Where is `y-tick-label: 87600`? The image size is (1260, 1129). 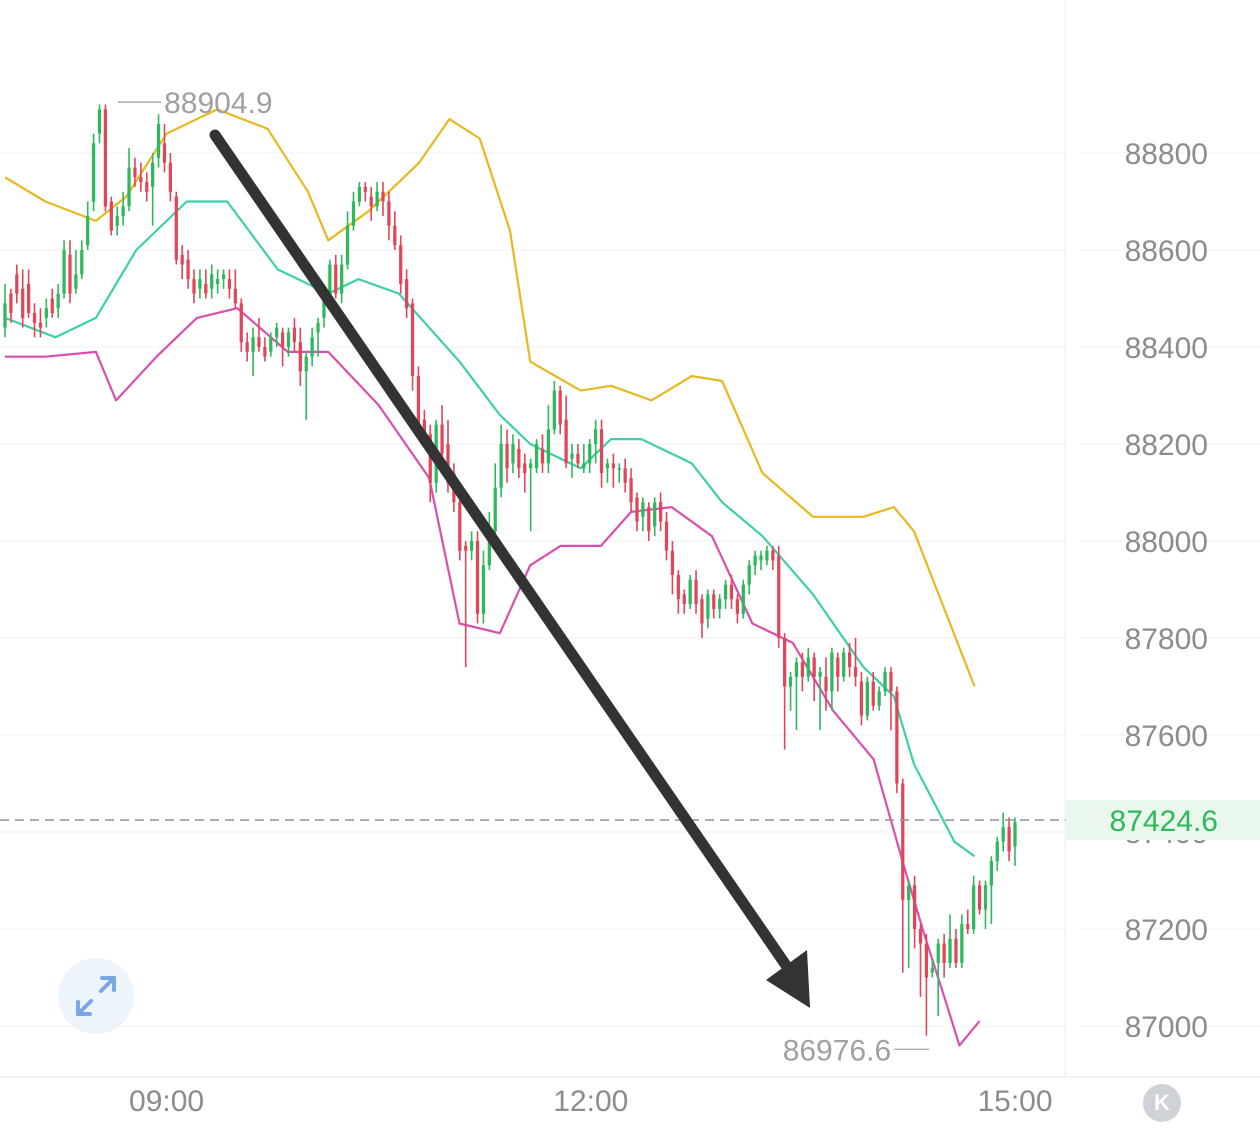 y-tick-label: 87600 is located at coordinates (1166, 736).